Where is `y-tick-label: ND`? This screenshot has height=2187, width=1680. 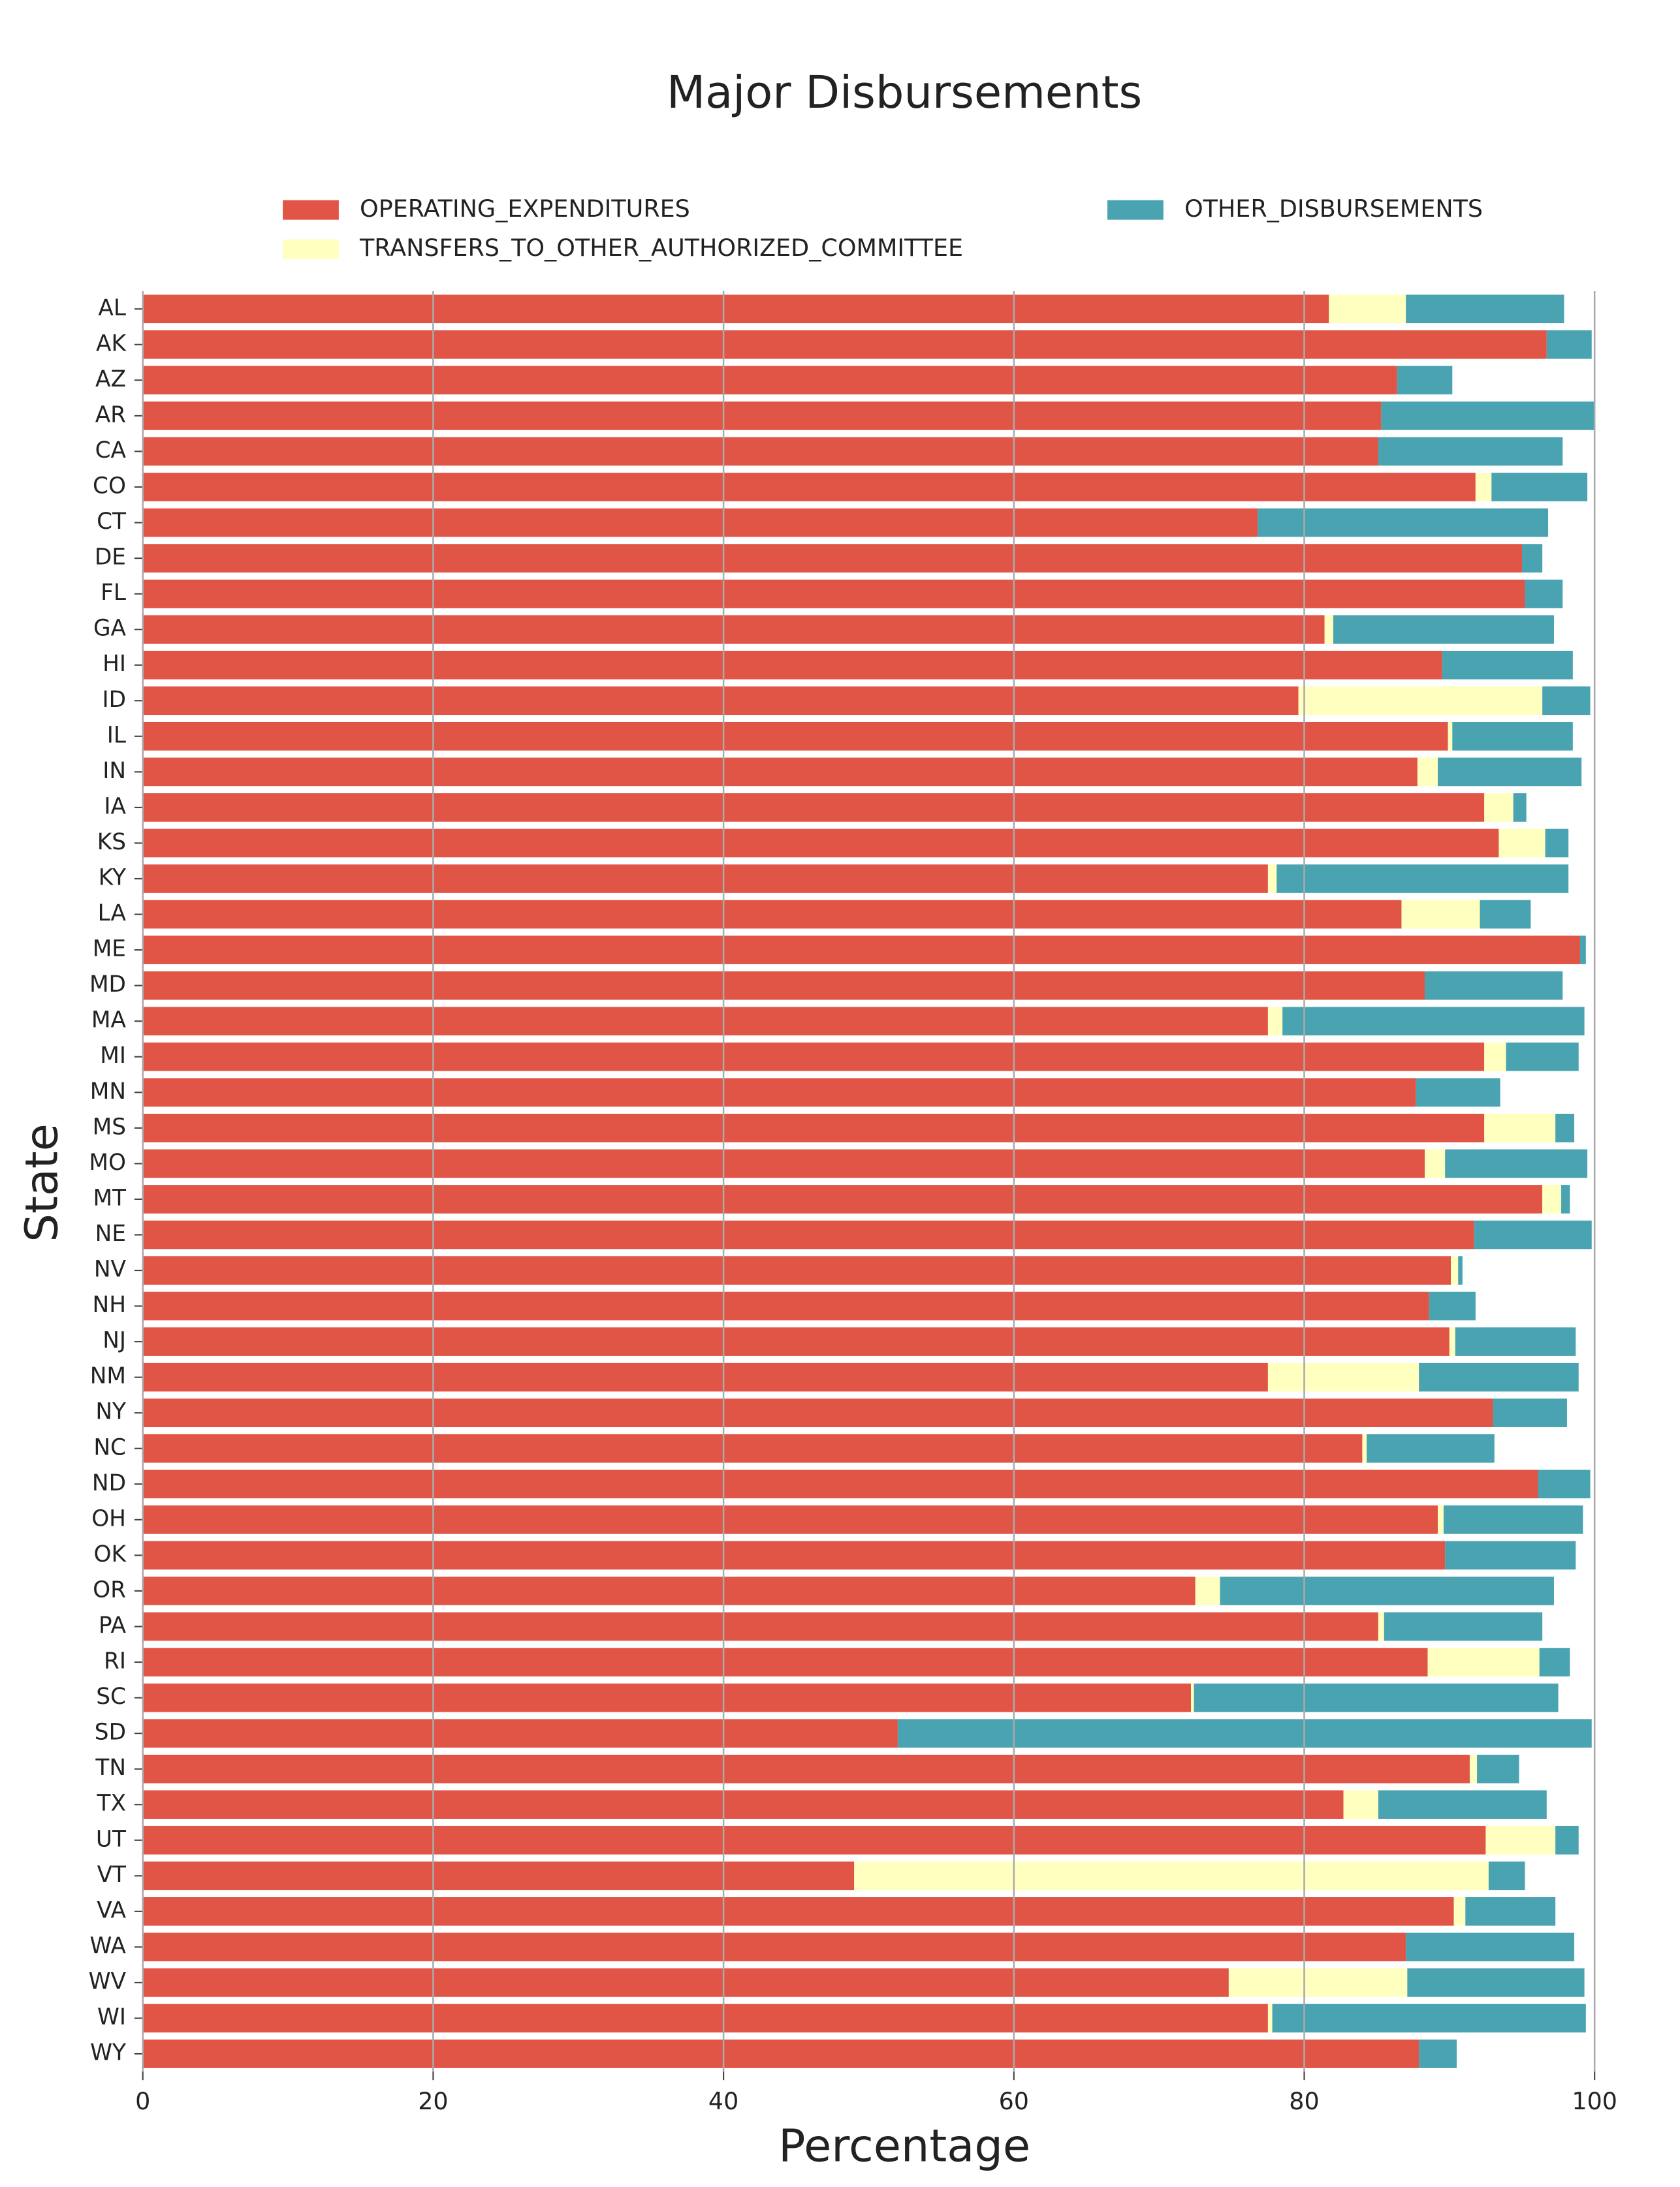 y-tick-label: ND is located at coordinates (109, 1483).